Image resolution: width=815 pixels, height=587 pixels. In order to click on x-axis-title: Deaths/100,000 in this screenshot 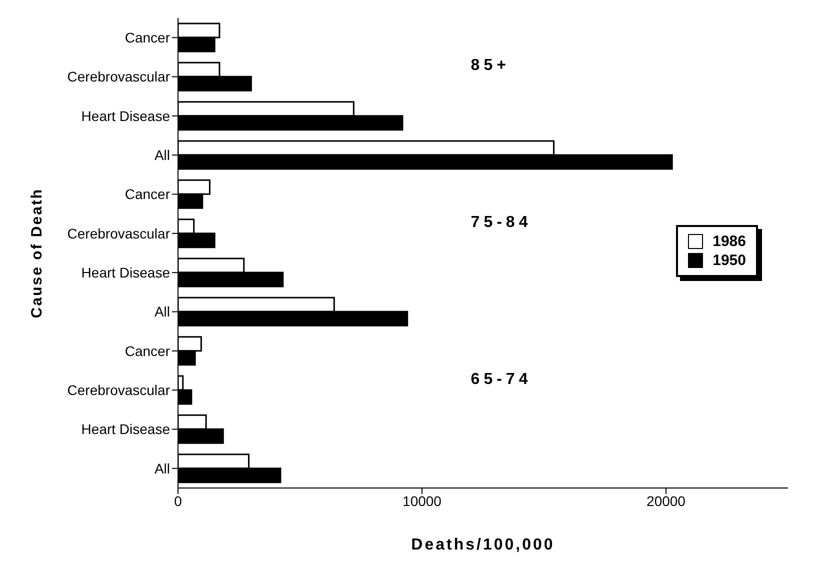, I will do `click(483, 545)`.